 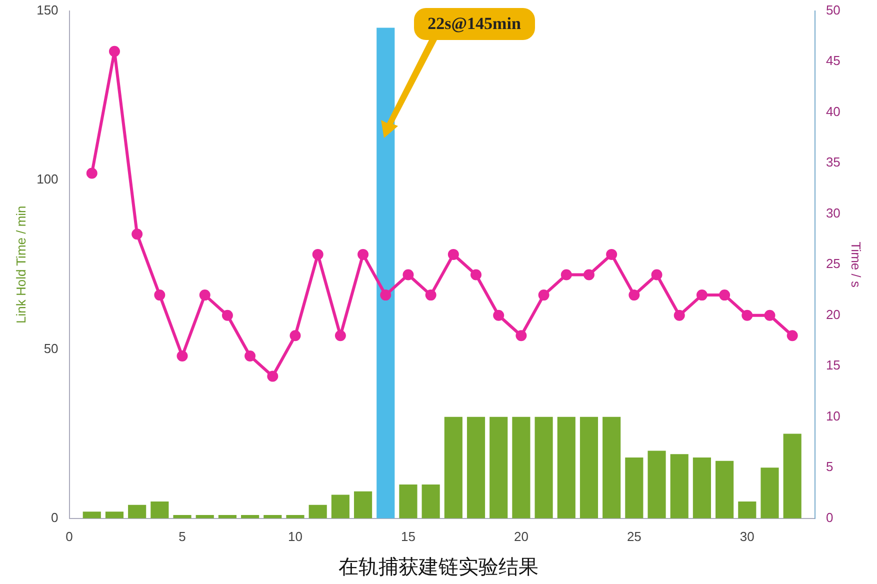 What do you see at coordinates (20, 265) in the screenshot?
I see `y-axis-title: Link Hold Time / min` at bounding box center [20, 265].